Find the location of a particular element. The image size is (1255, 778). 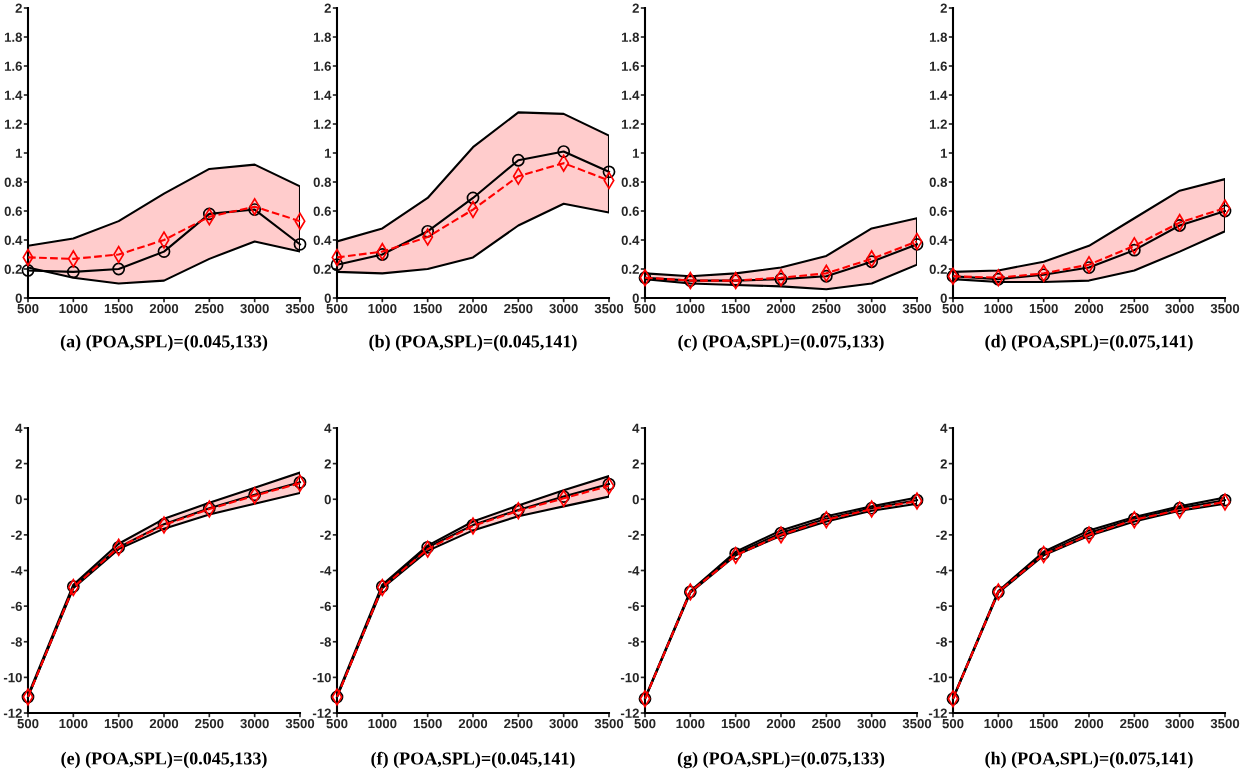

text: (b) (POA,SPL)=(0.045,141) is located at coordinates (473, 343).